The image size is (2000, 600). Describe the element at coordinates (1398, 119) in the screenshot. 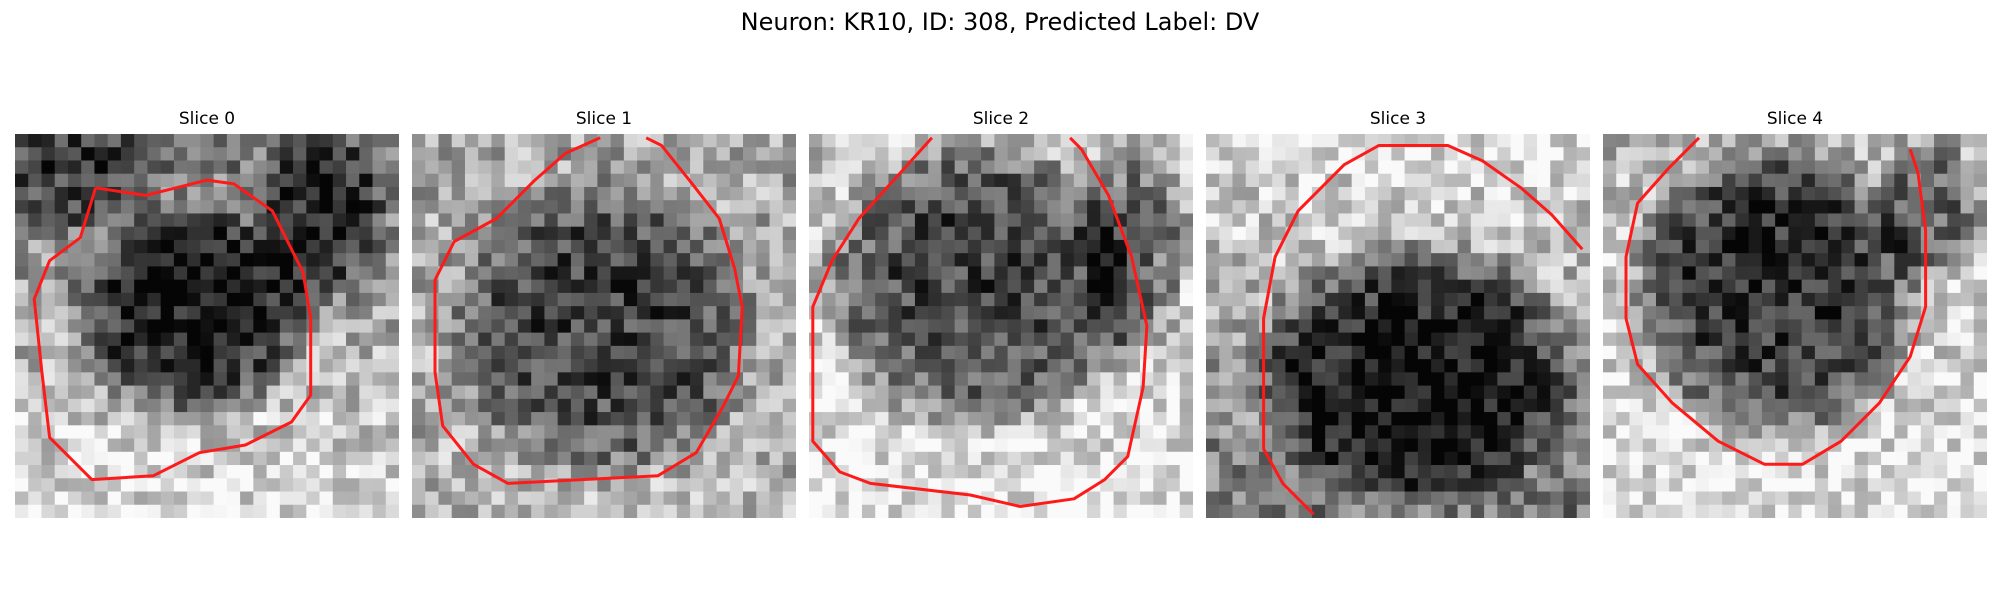

I see `slice-title-3: Slice 3` at that location.